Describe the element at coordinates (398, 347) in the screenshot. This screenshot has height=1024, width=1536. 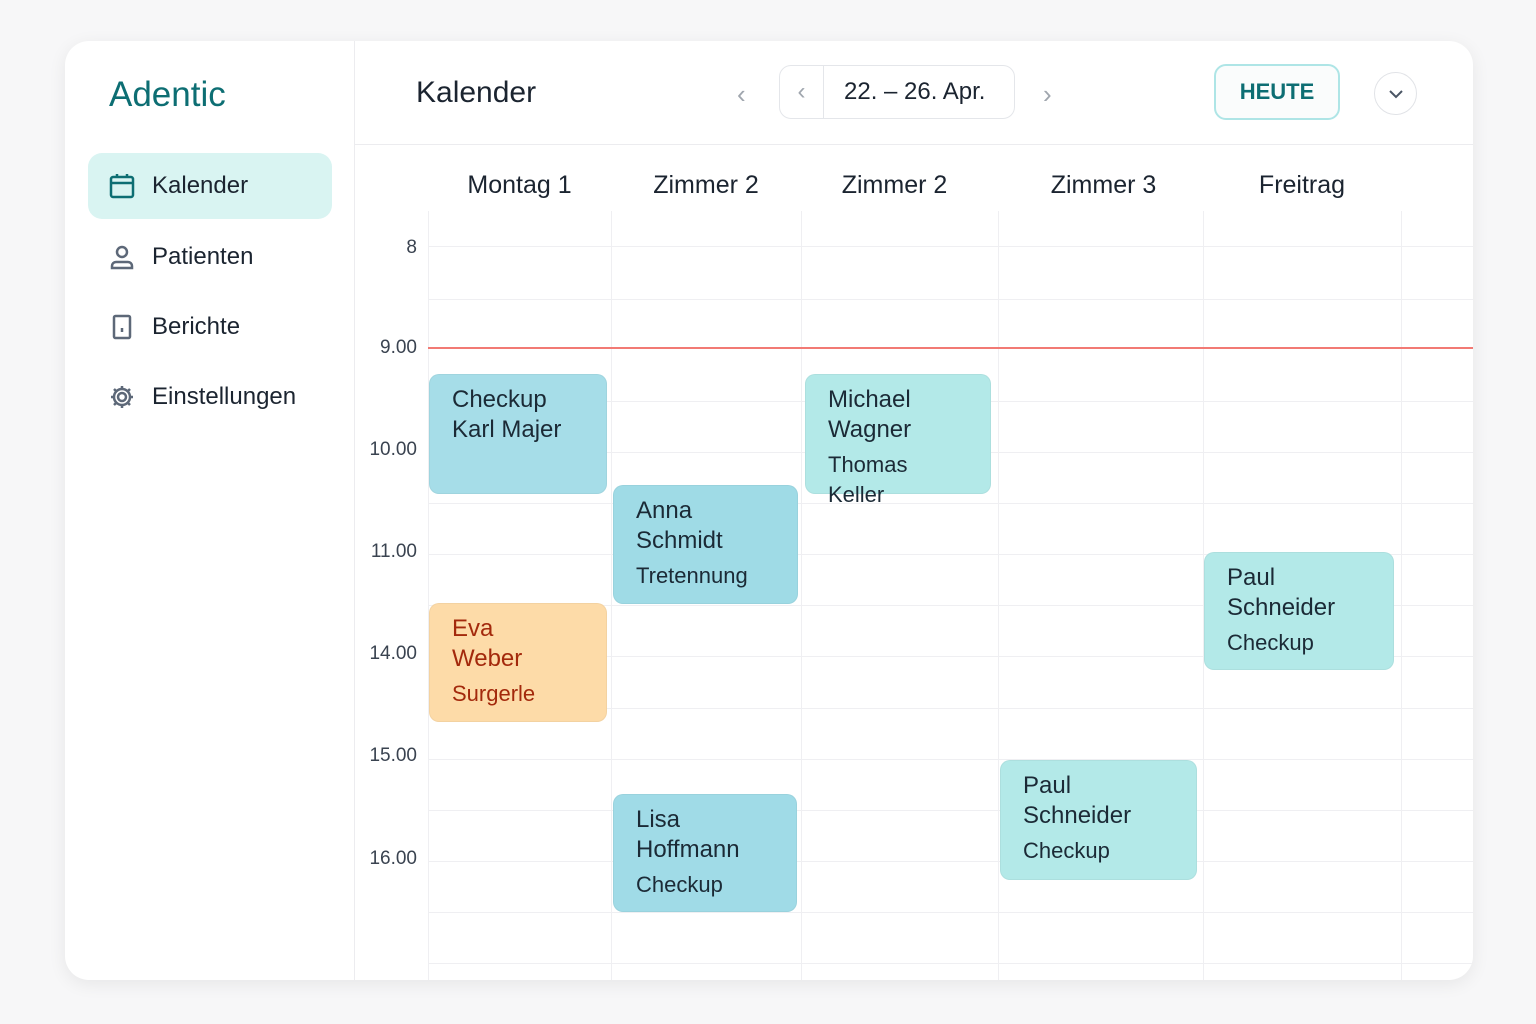
I see `time-label: 9.00` at that location.